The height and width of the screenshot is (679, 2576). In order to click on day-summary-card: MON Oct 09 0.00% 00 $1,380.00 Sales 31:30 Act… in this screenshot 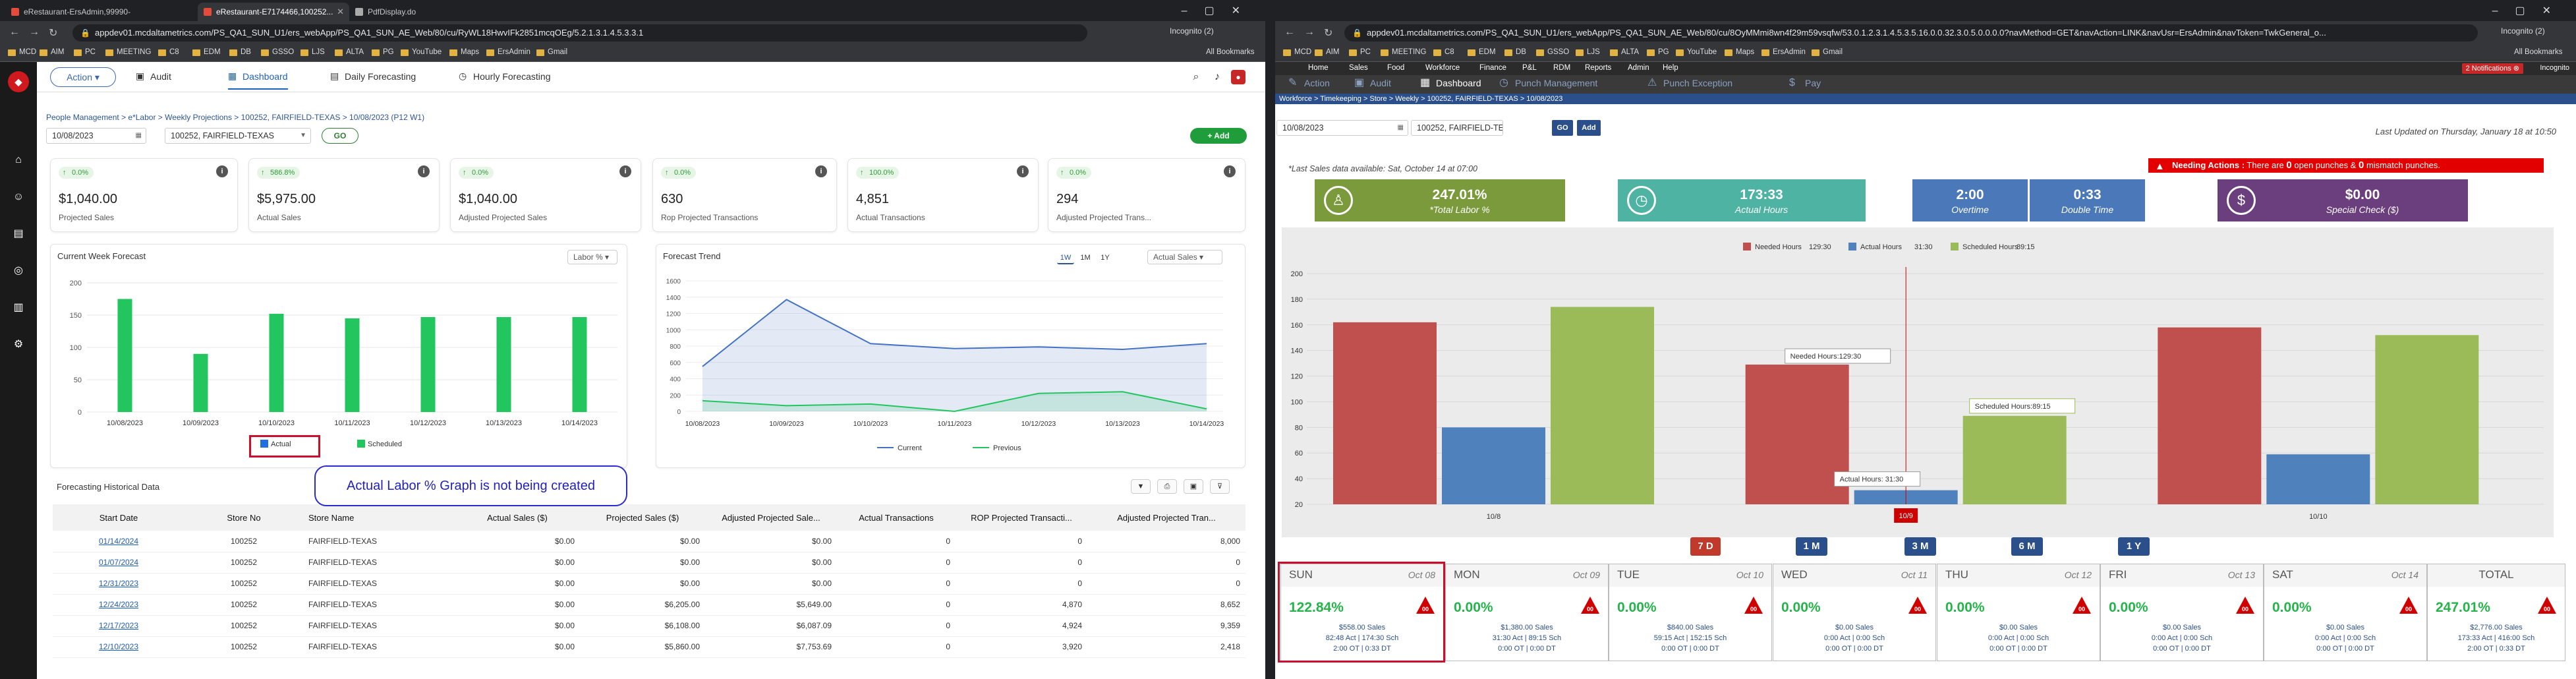, I will do `click(1527, 612)`.